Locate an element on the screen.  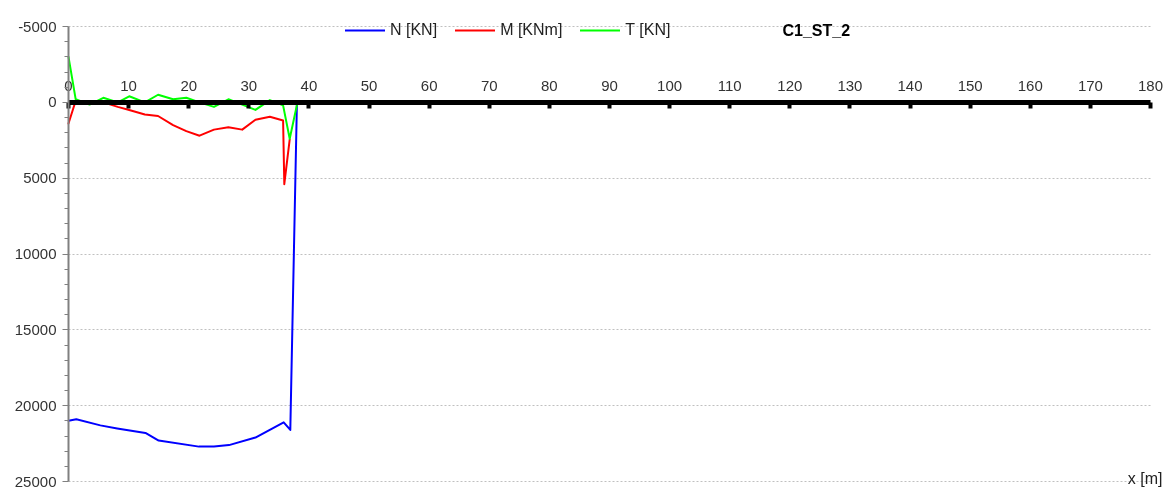
x-tick-label: 180 is located at coordinates (1150, 86).